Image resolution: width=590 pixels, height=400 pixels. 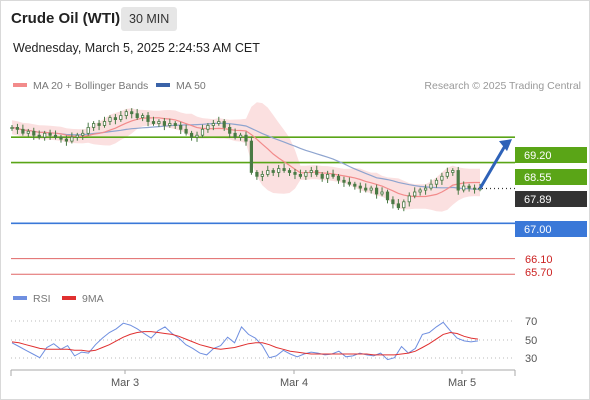 What do you see at coordinates (32, 299) in the screenshot?
I see `legend-rsi: RSI` at bounding box center [32, 299].